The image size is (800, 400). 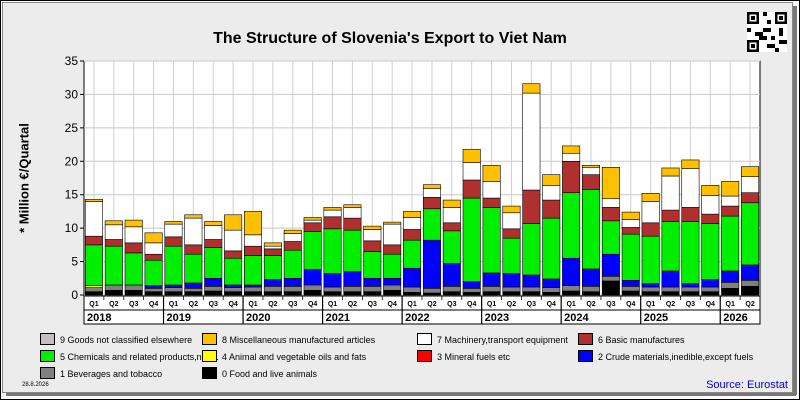 I want to click on bar-segment-s0-q0, so click(x=93, y=293).